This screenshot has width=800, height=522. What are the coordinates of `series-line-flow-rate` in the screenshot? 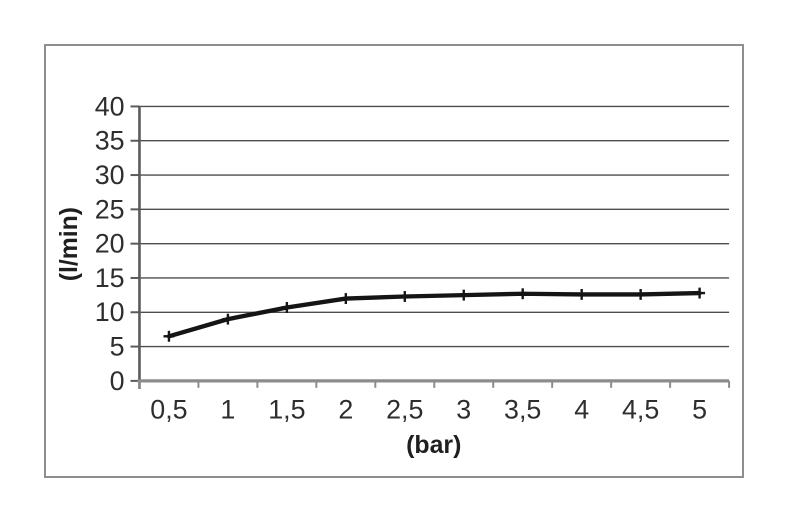 It's located at (434, 314).